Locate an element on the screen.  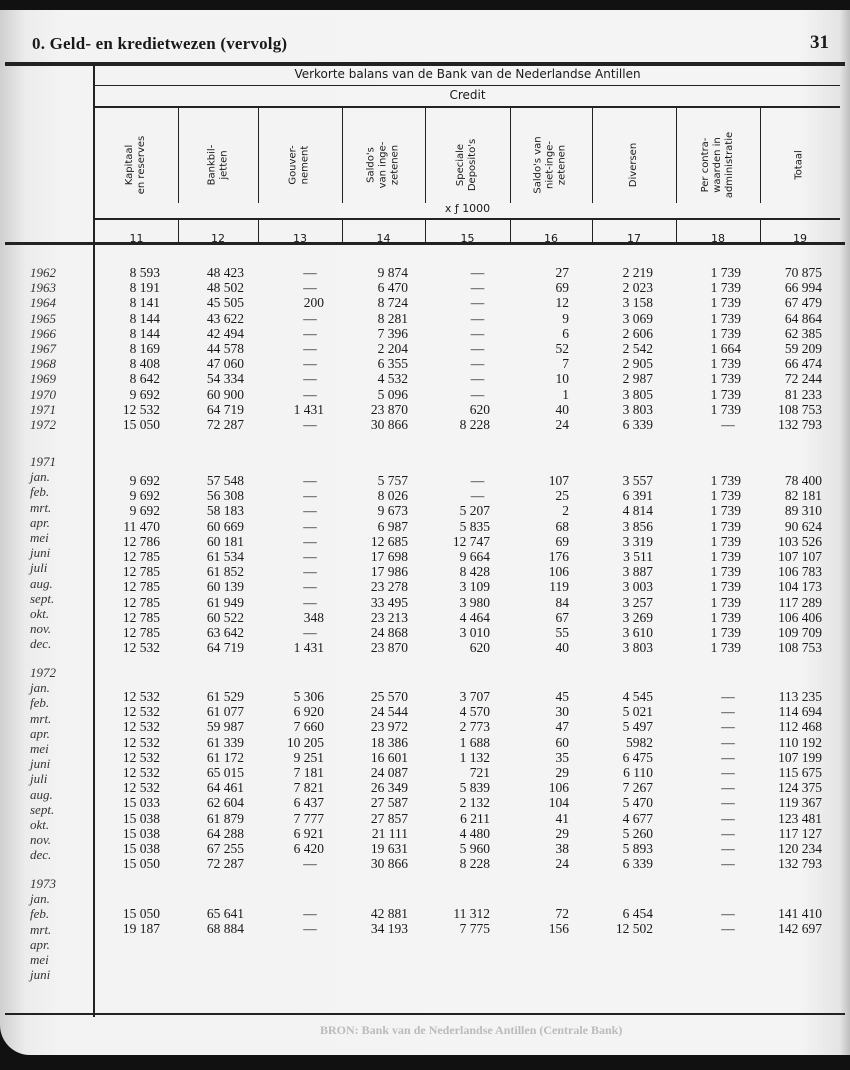
table-cell: 4 677 is located at coordinates (637, 818).